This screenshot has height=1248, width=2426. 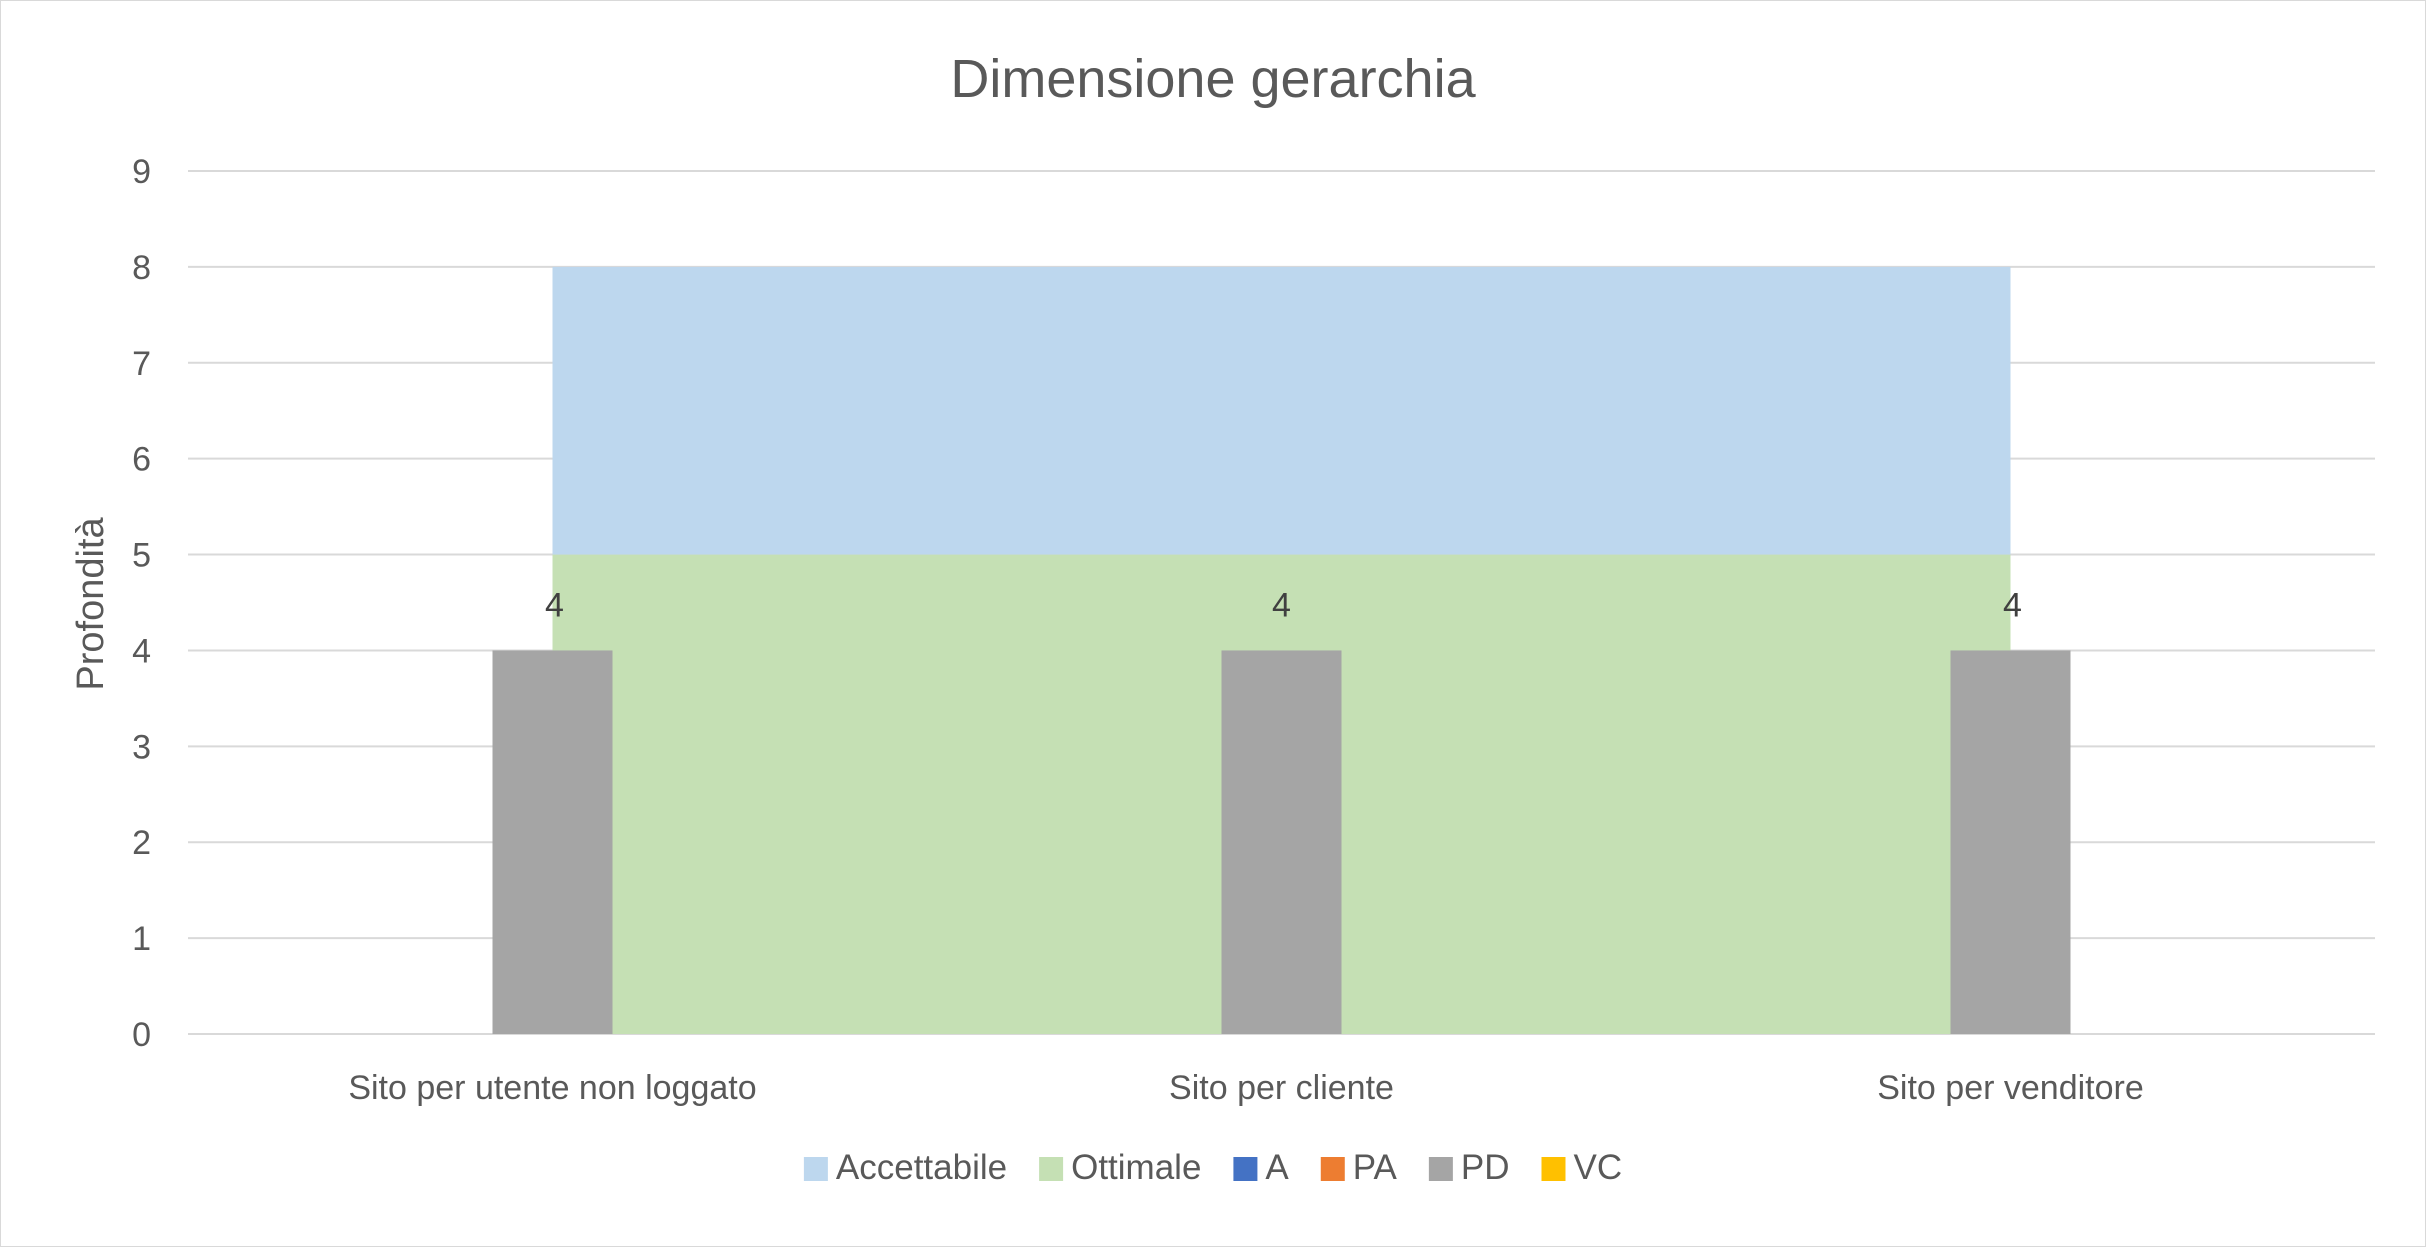 What do you see at coordinates (1136, 1167) in the screenshot?
I see `legend-label: Ottimale` at bounding box center [1136, 1167].